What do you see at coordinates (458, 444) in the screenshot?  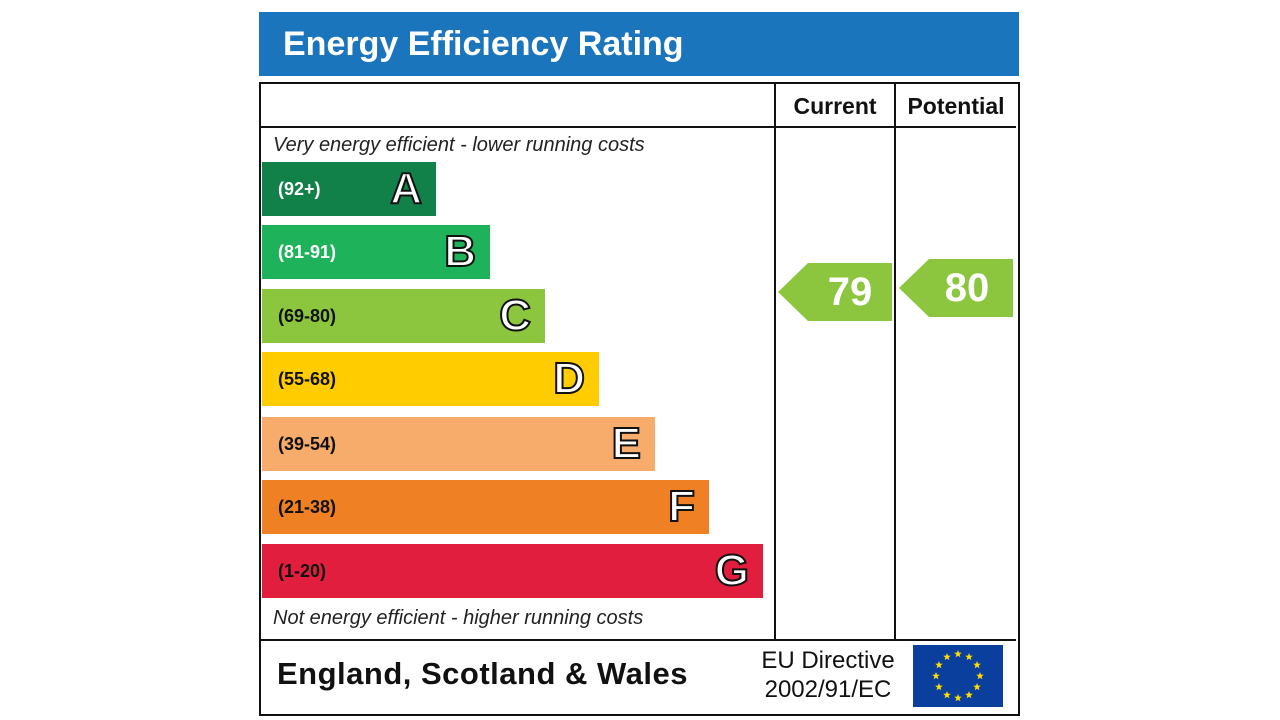 I see `band-e: (39-54) E` at bounding box center [458, 444].